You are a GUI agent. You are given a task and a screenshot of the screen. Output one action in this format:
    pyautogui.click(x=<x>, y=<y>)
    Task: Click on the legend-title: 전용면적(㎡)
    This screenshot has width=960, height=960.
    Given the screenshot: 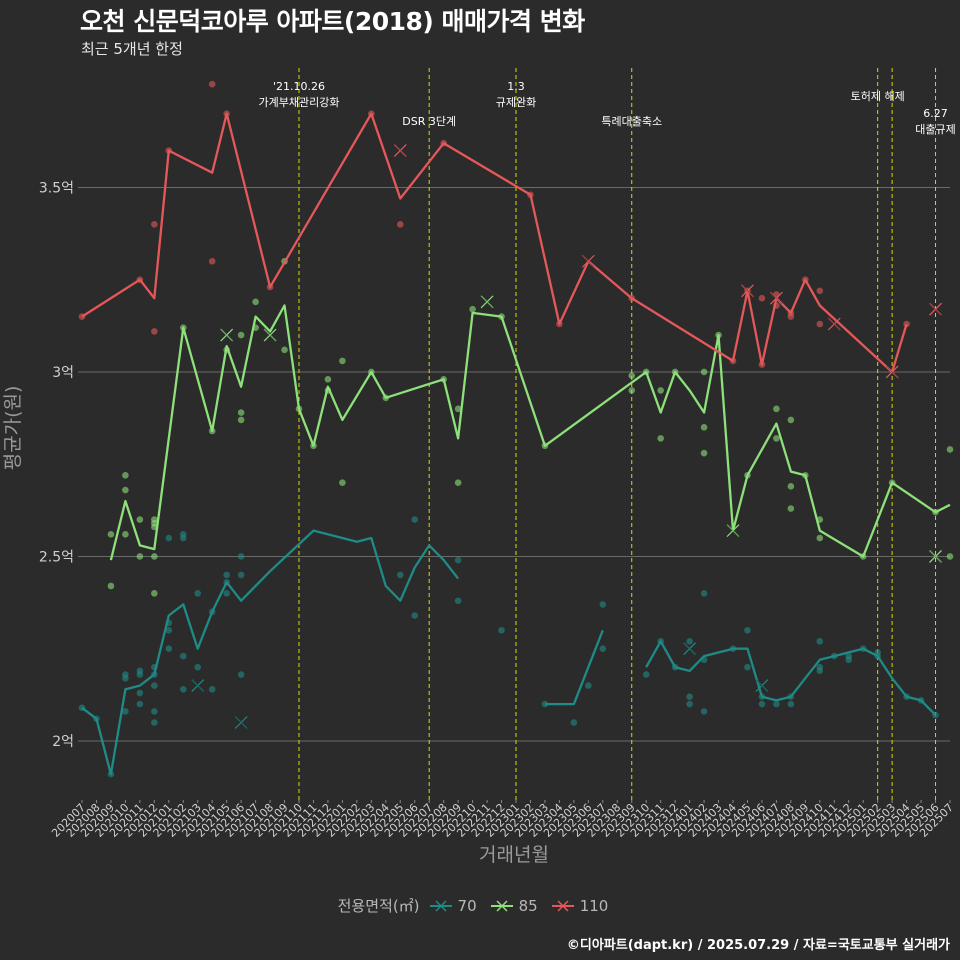 What is the action you would take?
    pyautogui.click(x=378, y=906)
    